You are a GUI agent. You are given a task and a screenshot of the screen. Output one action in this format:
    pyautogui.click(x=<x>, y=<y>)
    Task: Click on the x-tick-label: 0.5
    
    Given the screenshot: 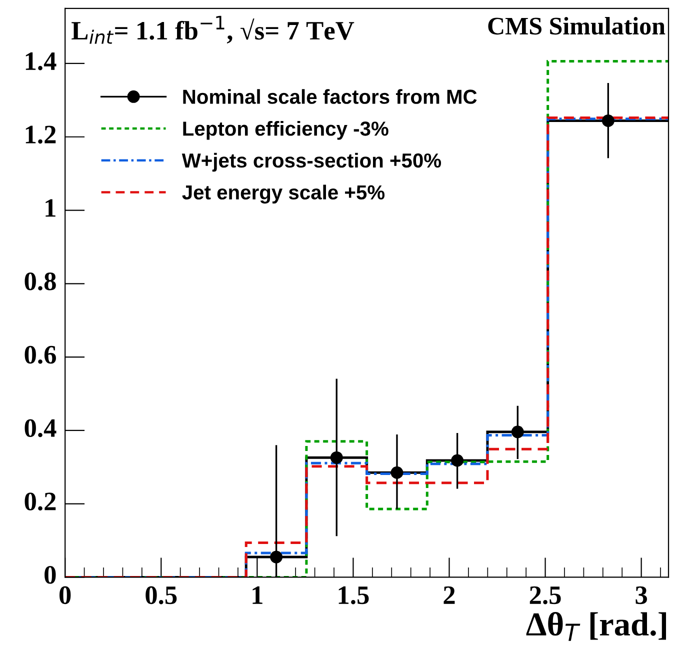 What is the action you would take?
    pyautogui.click(x=161, y=595)
    